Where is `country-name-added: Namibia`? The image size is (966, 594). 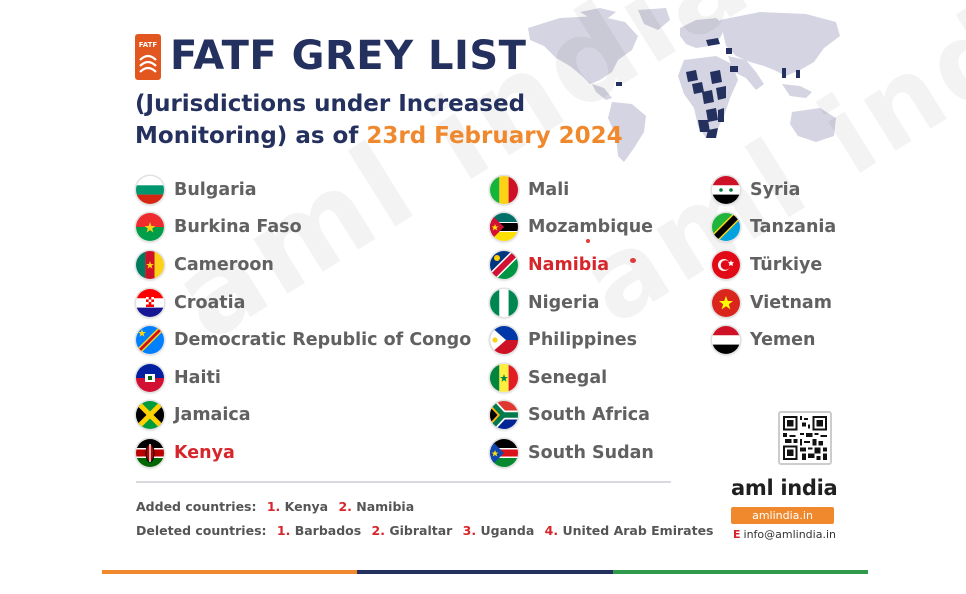
country-name-added: Namibia is located at coordinates (569, 264).